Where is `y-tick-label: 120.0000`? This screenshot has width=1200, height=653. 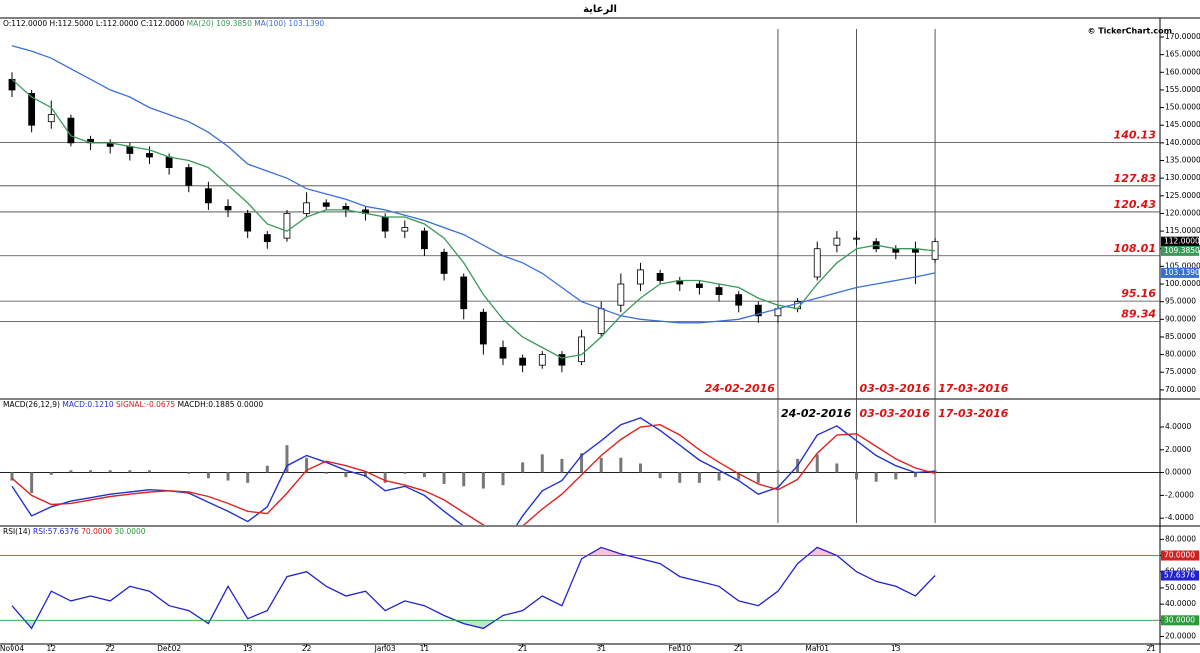
y-tick-label: 120.0000 is located at coordinates (1182, 212).